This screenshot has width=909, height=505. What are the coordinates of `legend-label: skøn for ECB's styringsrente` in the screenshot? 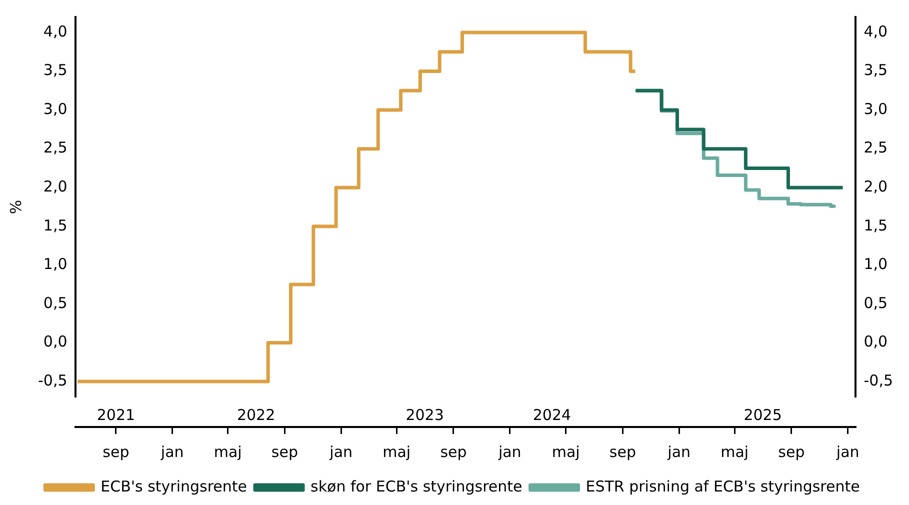 It's located at (416, 486).